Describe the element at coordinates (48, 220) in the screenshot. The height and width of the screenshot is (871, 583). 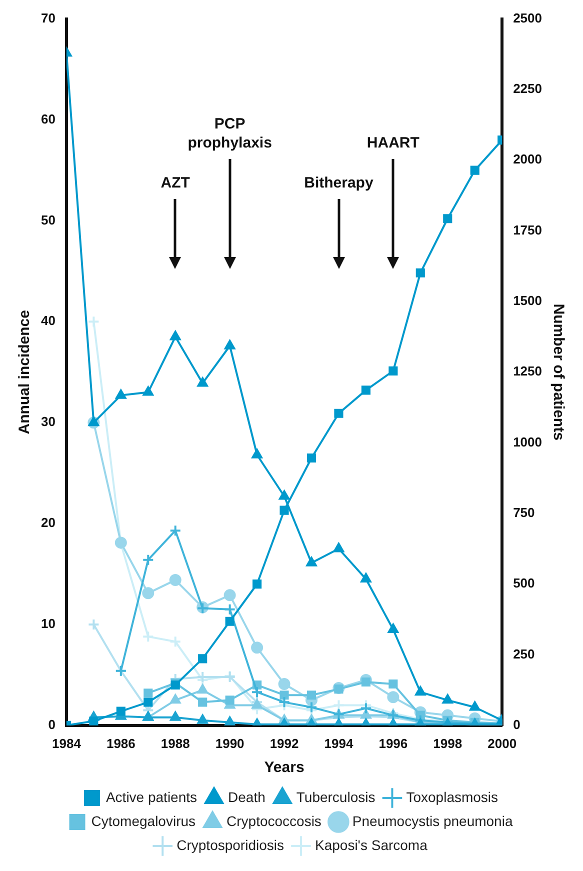
I see `y-tick-label: 50` at that location.